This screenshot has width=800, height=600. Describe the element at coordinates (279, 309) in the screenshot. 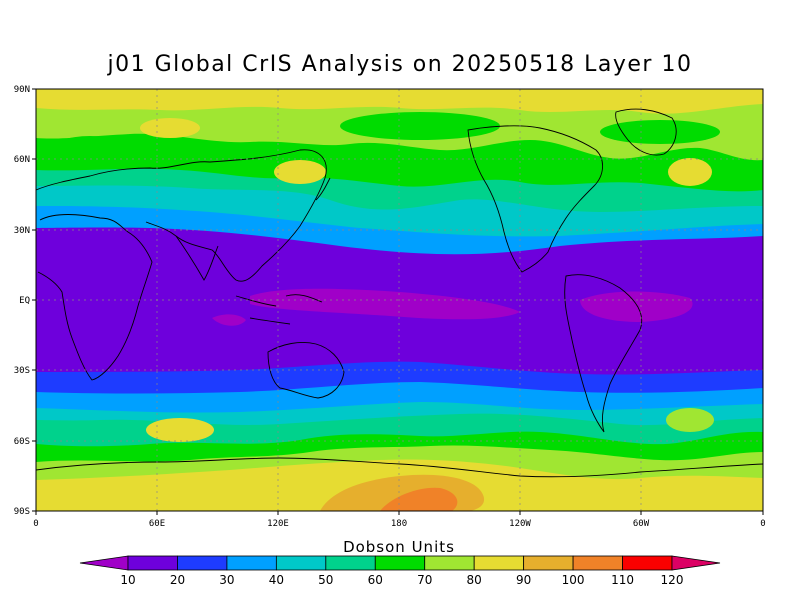

I see `coast-se-asia-islands` at that location.